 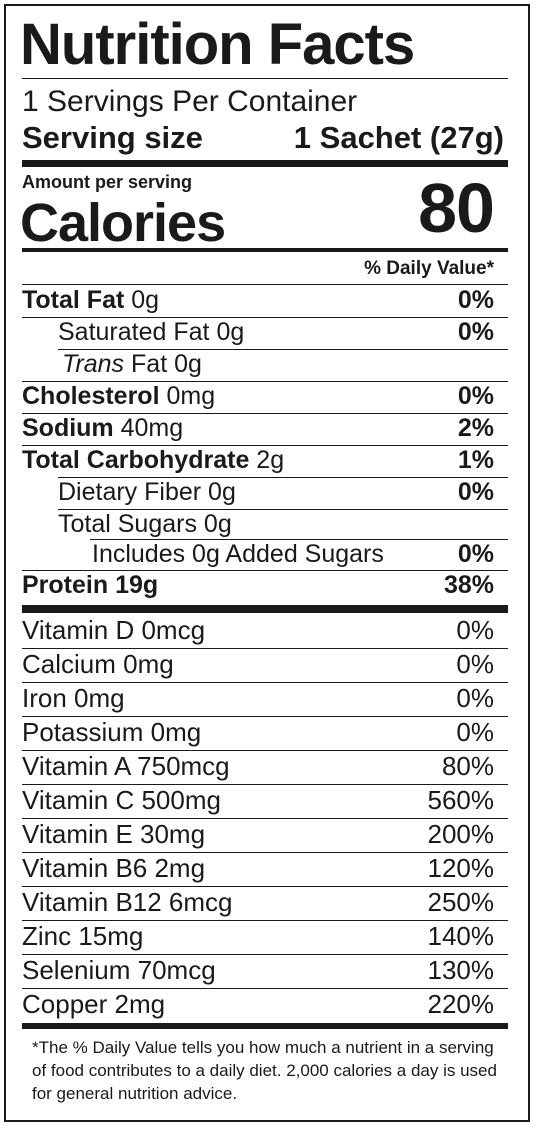 What do you see at coordinates (461, 902) in the screenshot?
I see `vitamin-daily-value: 250%` at bounding box center [461, 902].